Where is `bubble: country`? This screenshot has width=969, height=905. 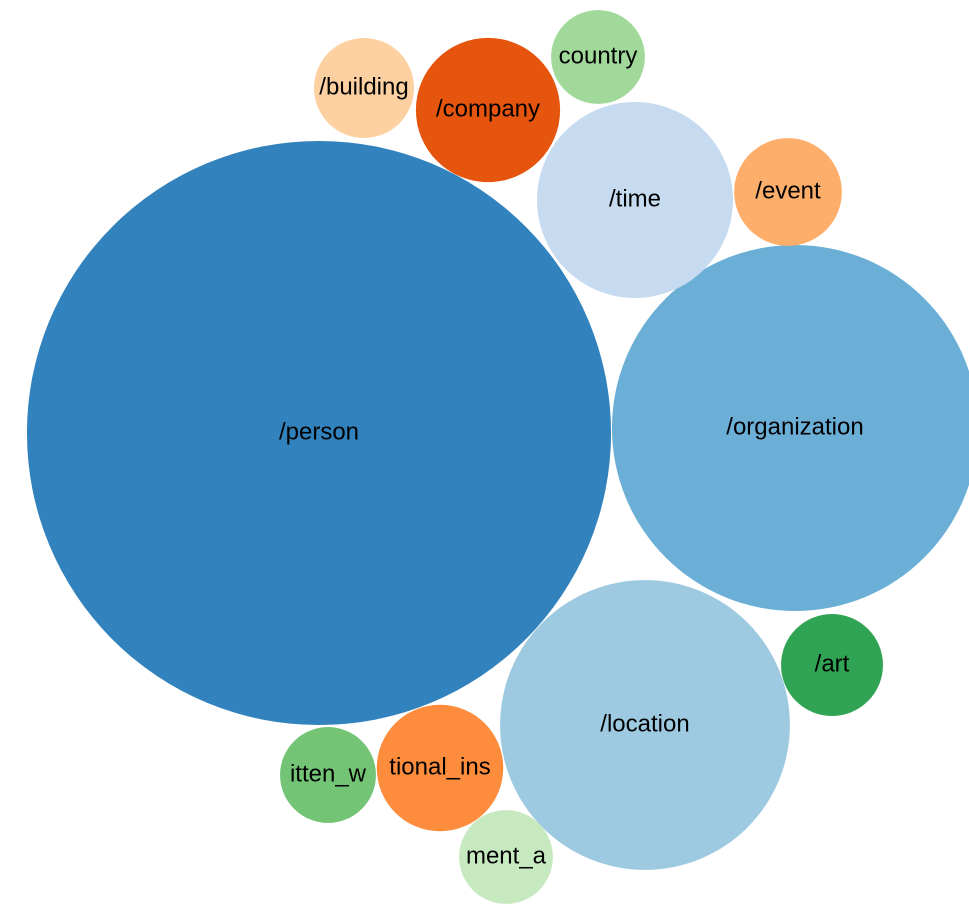
bubble: country is located at coordinates (598, 57).